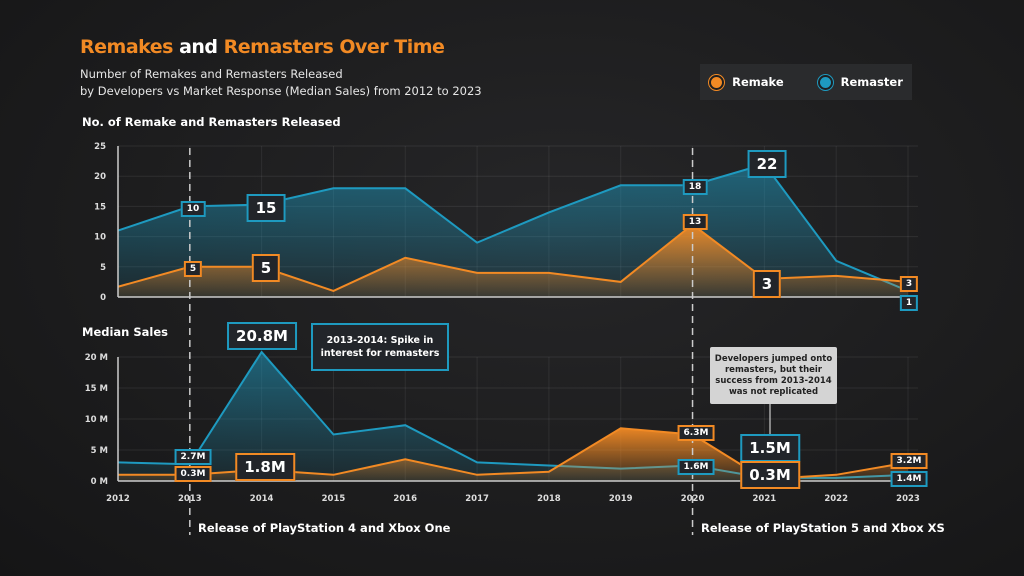 Image resolution: width=1024 pixels, height=576 pixels. What do you see at coordinates (265, 467) in the screenshot?
I see `sales-label-remake-2014: 1.8M` at bounding box center [265, 467].